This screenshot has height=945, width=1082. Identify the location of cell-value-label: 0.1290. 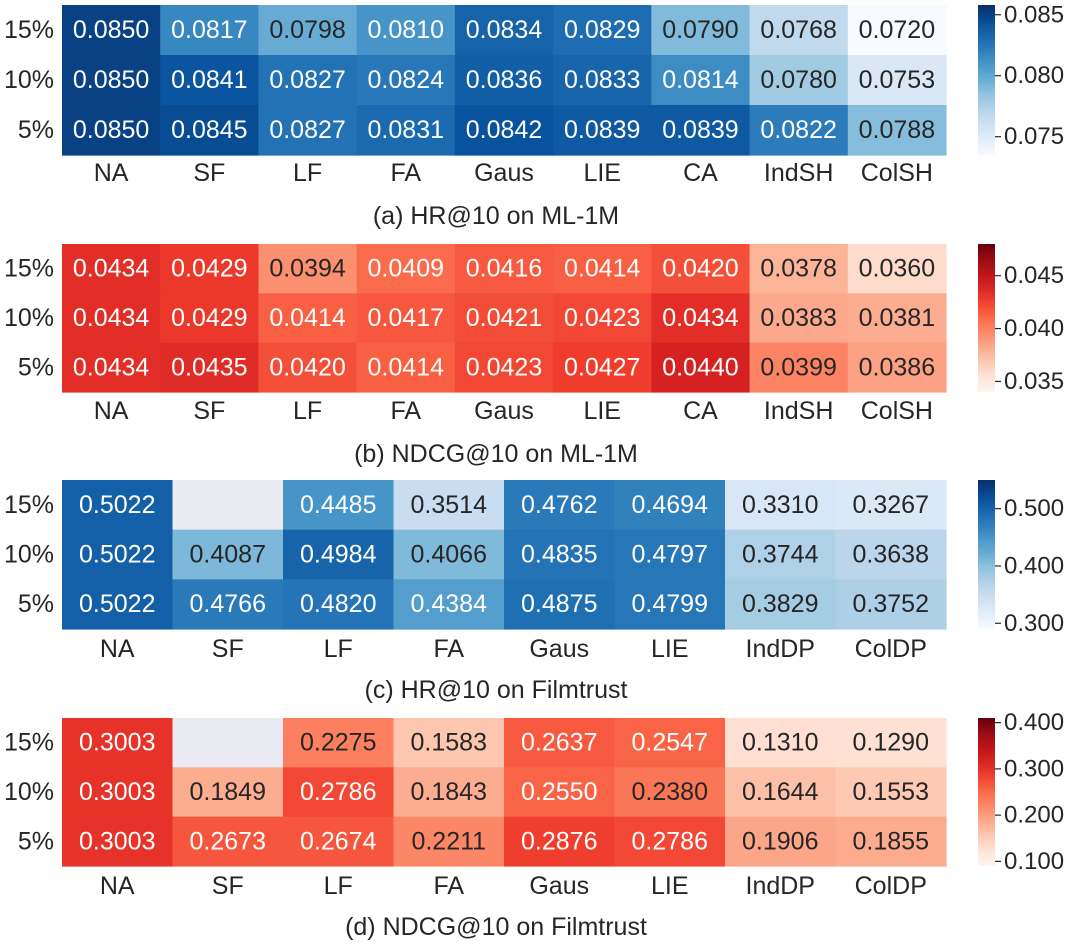
(891, 743).